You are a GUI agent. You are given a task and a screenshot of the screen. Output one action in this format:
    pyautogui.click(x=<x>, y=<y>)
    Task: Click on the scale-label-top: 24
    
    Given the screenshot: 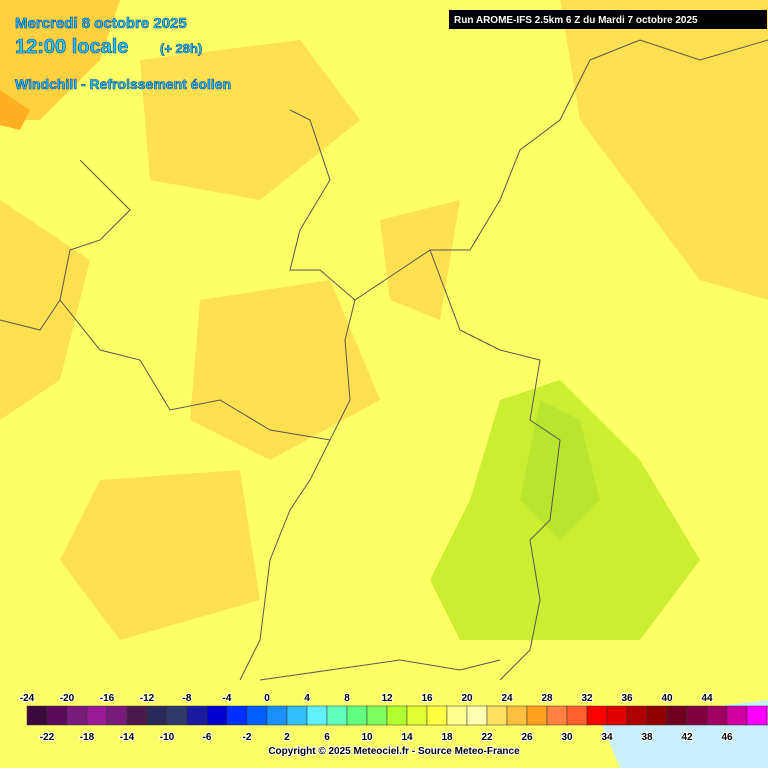 What is the action you would take?
    pyautogui.click(x=507, y=698)
    